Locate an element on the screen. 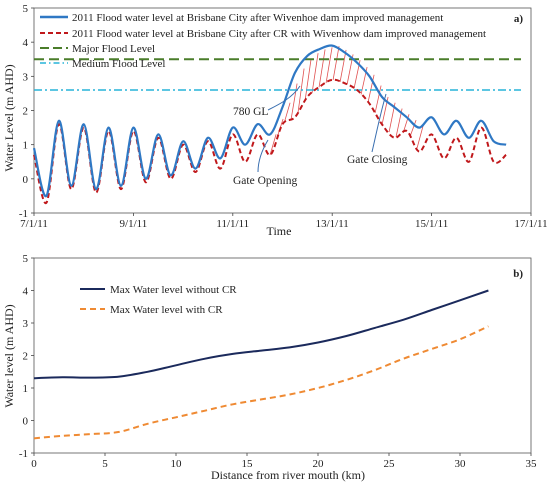 This screenshot has height=485, width=550. y-tick-label-b: 1 is located at coordinates (26, 389).